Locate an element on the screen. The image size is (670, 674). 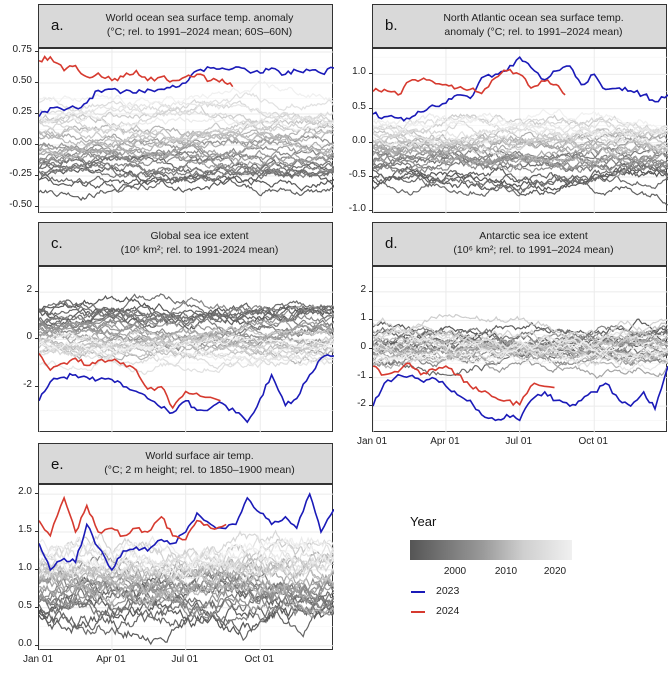
panel-b-title-line-2: anomaly (°C; rel. to 1991–2024 mean) is located at coordinates (533, 32).